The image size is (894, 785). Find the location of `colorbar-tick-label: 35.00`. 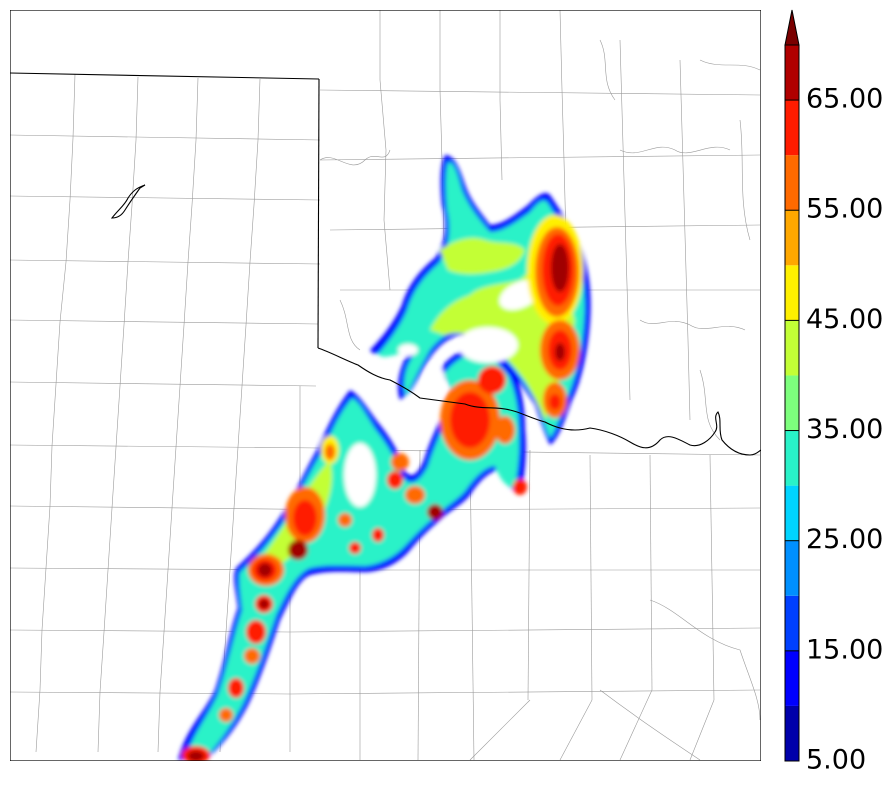

colorbar-tick-label: 35.00 is located at coordinates (844, 429).